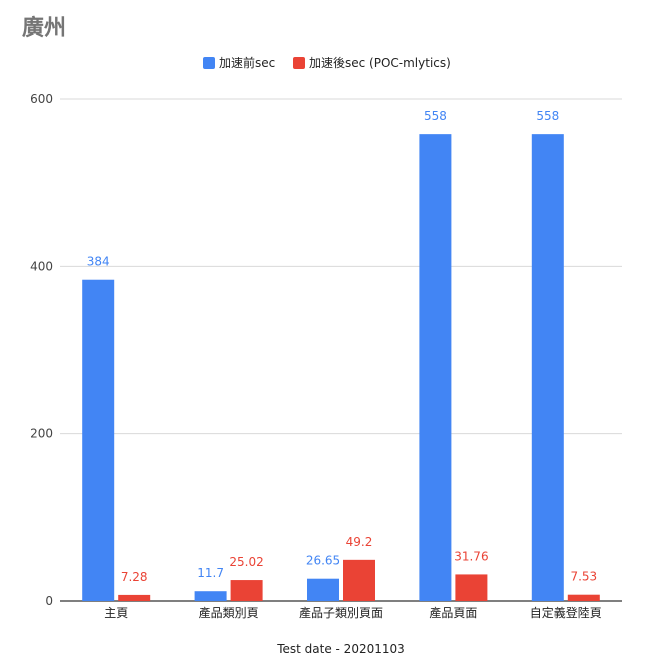 The height and width of the screenshot is (661, 653). Describe the element at coordinates (583, 577) in the screenshot. I see `data-label-after: 7.53` at that location.